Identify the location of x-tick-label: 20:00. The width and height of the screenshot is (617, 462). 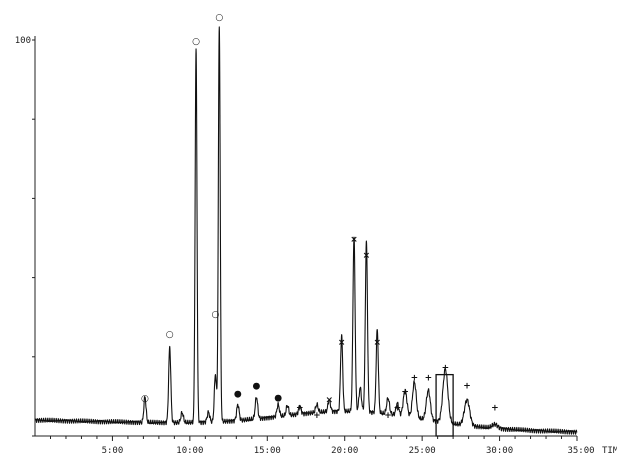
(344, 451).